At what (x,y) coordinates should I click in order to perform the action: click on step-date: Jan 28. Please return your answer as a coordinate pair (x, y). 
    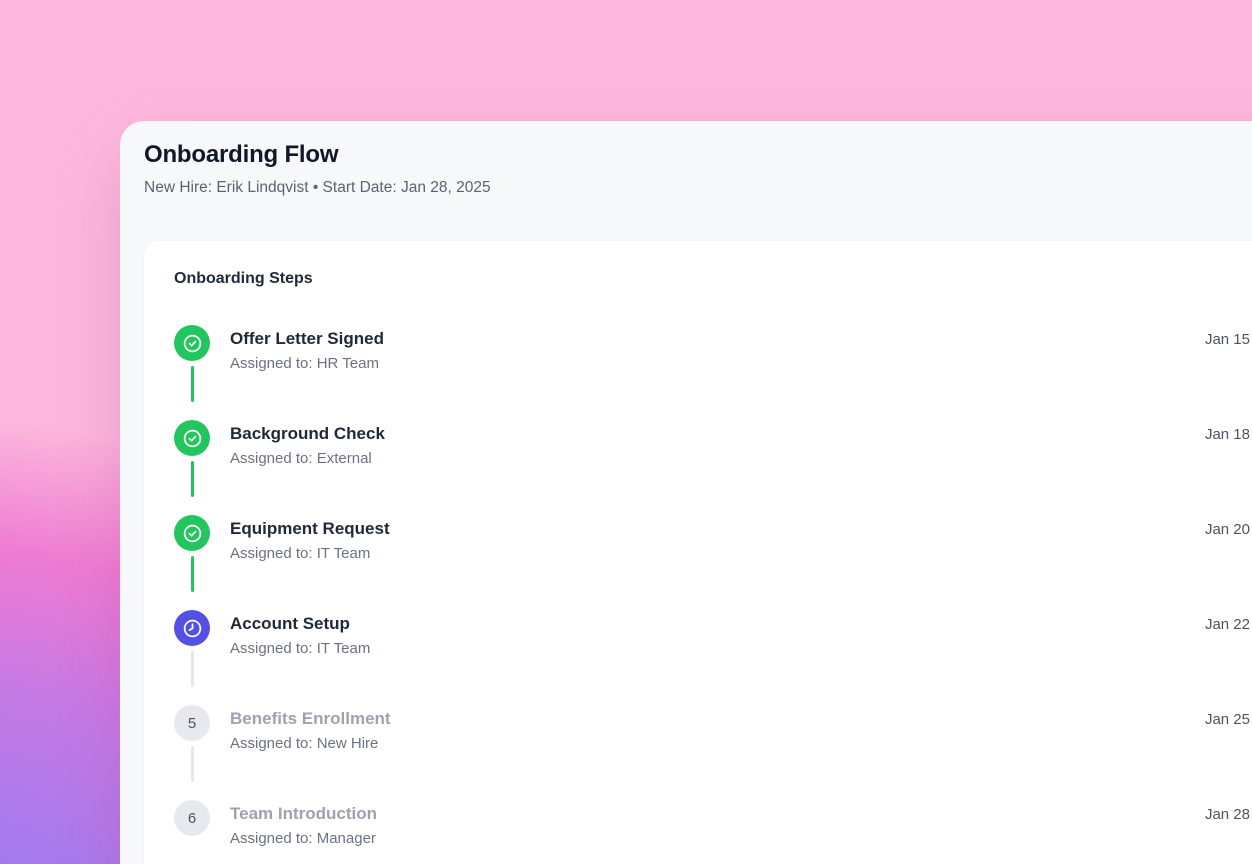
    Looking at the image, I should click on (1227, 814).